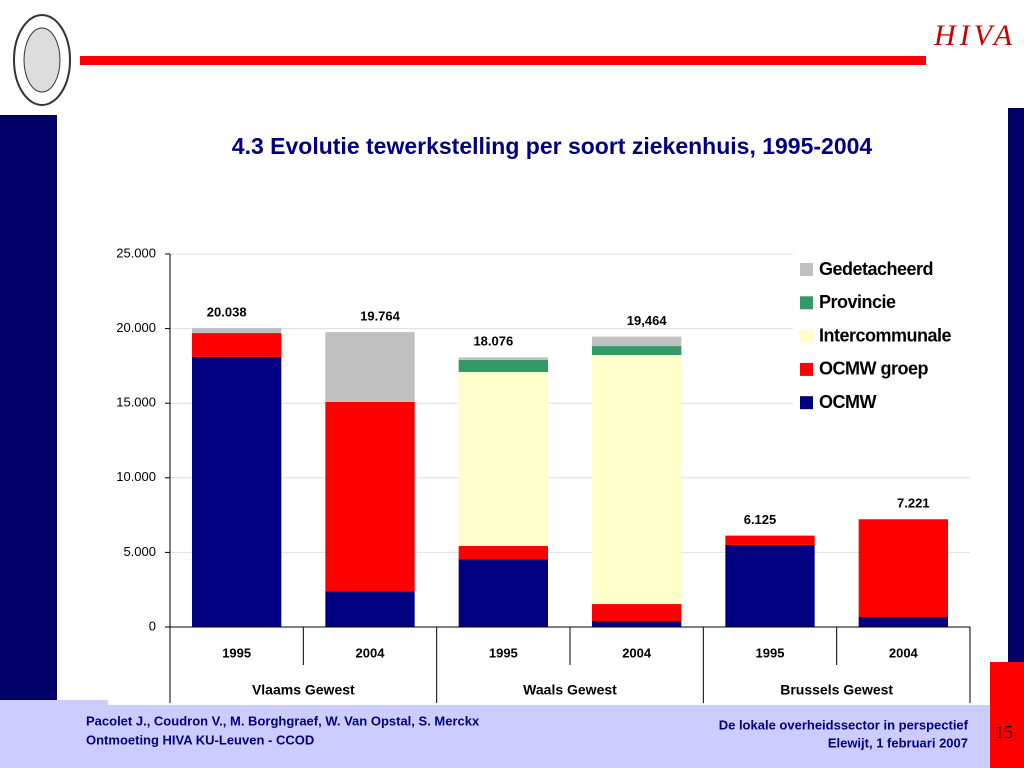 The width and height of the screenshot is (1024, 768). I want to click on y-tick-label: 0, so click(152, 625).